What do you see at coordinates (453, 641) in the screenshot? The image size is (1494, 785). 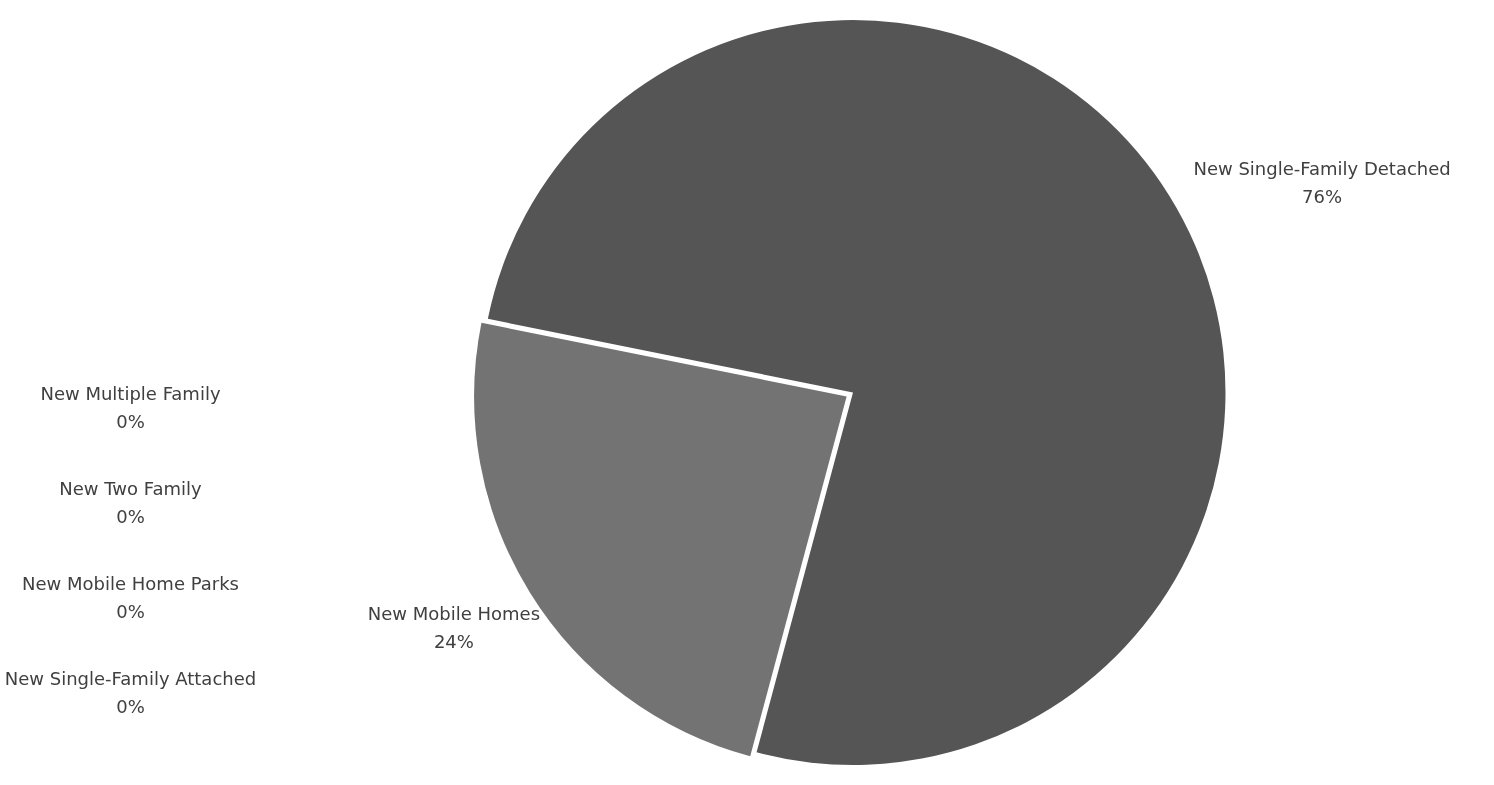 I see `data-label: 24%` at bounding box center [453, 641].